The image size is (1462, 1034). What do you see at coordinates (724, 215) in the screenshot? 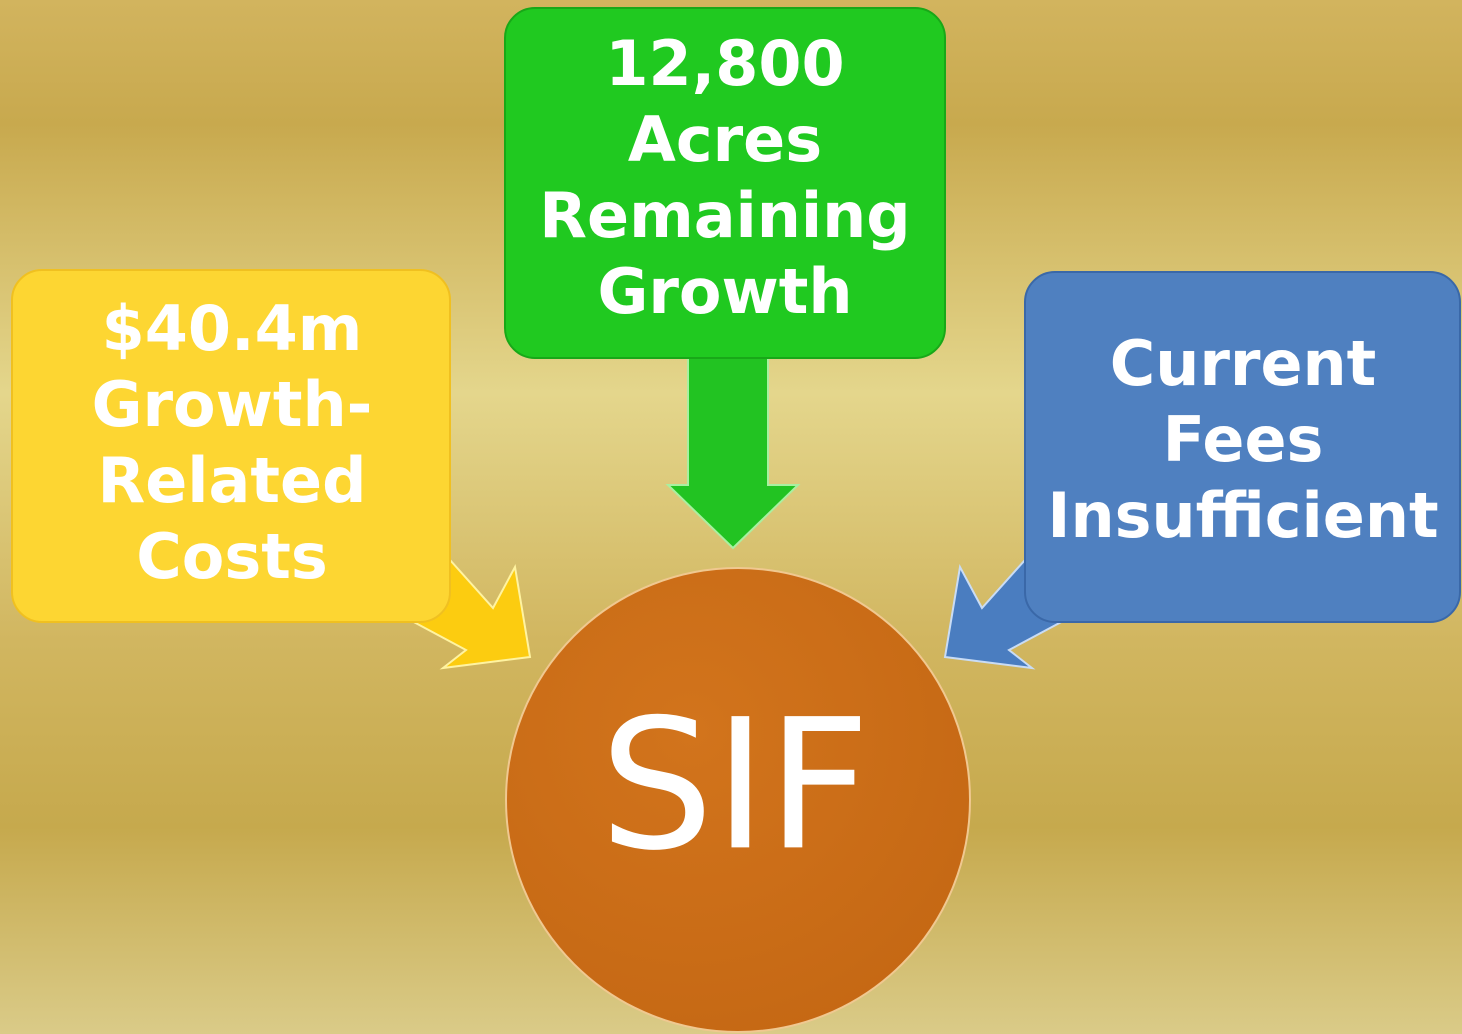
I see `node-label: Remaining` at bounding box center [724, 215].